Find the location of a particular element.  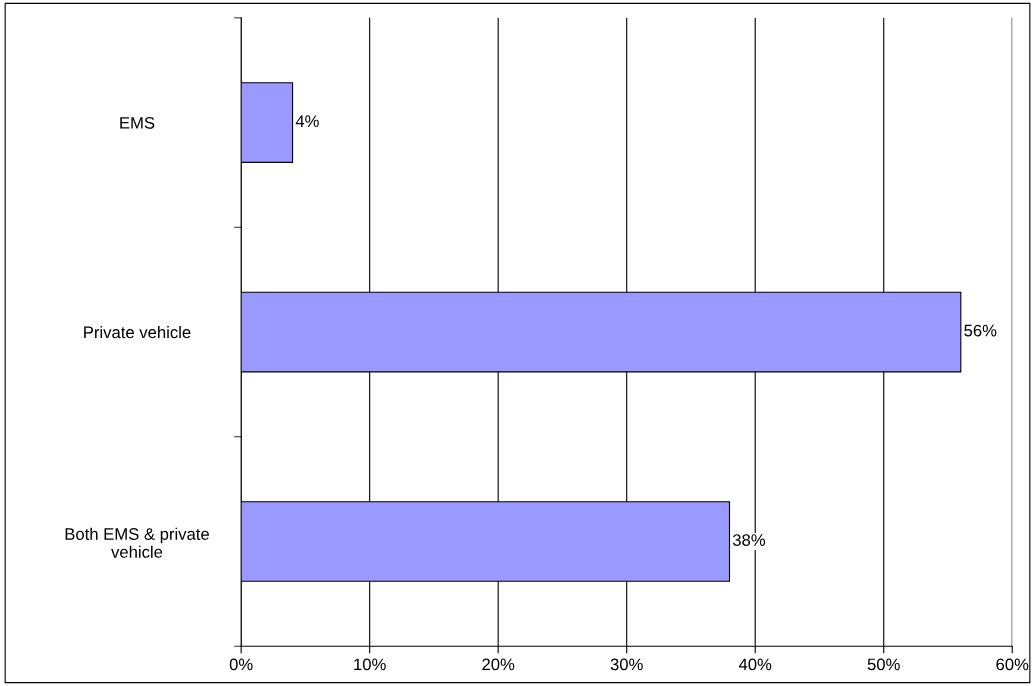

y-tick-label: Both EMS & private vehicle is located at coordinates (137, 542).